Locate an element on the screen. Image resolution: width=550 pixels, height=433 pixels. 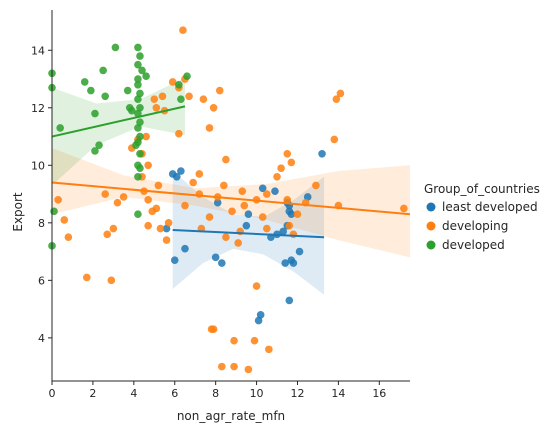
legend-label-developed: developed is located at coordinates (473, 245).